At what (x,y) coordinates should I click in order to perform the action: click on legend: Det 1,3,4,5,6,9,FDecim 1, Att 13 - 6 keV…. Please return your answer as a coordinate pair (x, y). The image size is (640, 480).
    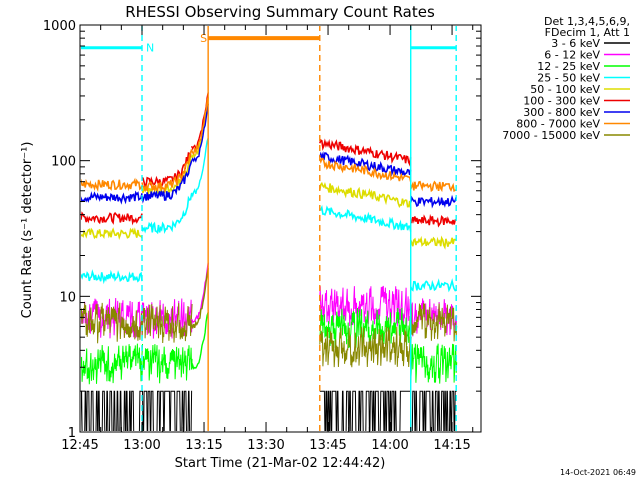
    Looking at the image, I should click on (566, 78).